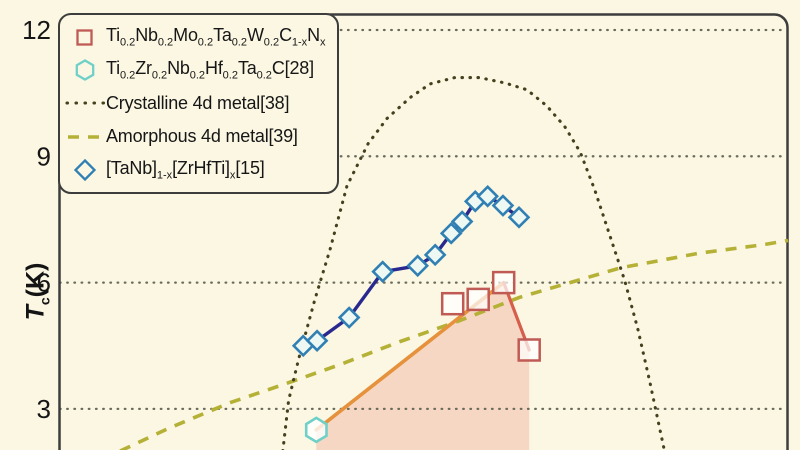 This screenshot has height=450, width=800. What do you see at coordinates (202, 136) in the screenshot?
I see `legend-label: Amorphous 4d metal[39]` at bounding box center [202, 136].